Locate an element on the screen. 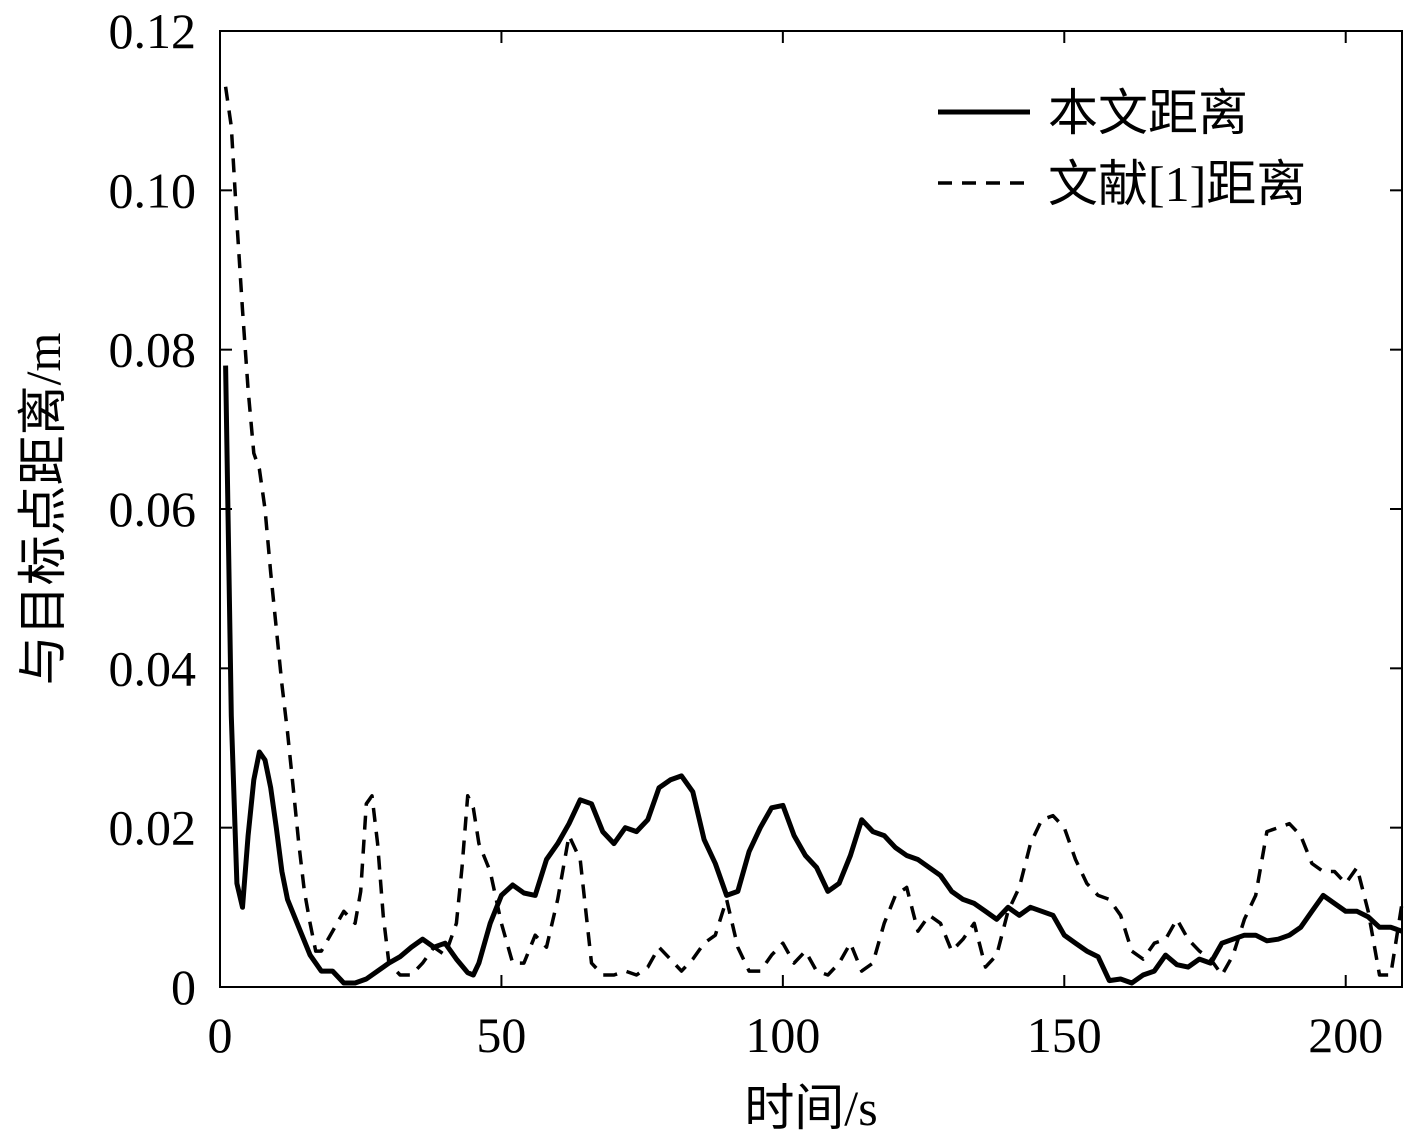 The height and width of the screenshot is (1142, 1417). x-tick-label: 100 is located at coordinates (782, 1035).